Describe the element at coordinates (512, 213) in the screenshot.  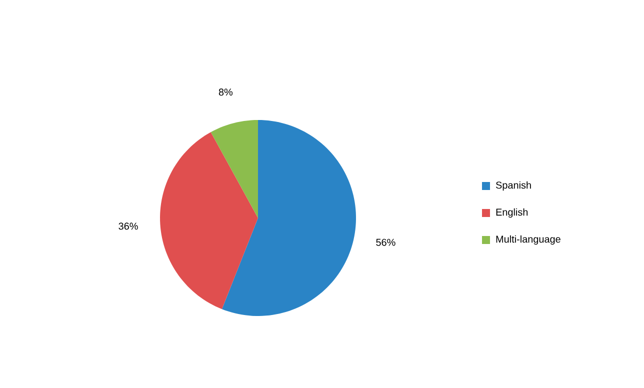
I see `legend-label: English` at that location.